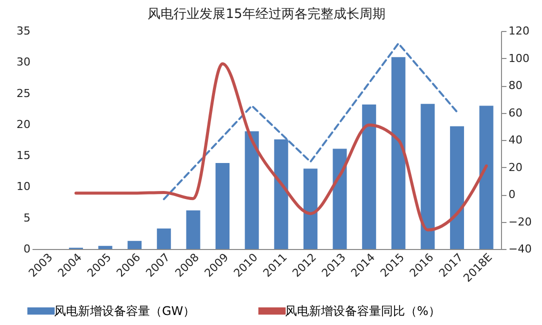 Image resolution: width=542 pixels, height=325 pixels. Describe the element at coordinates (23, 31) in the screenshot. I see `y-tick-label: 35` at that location.